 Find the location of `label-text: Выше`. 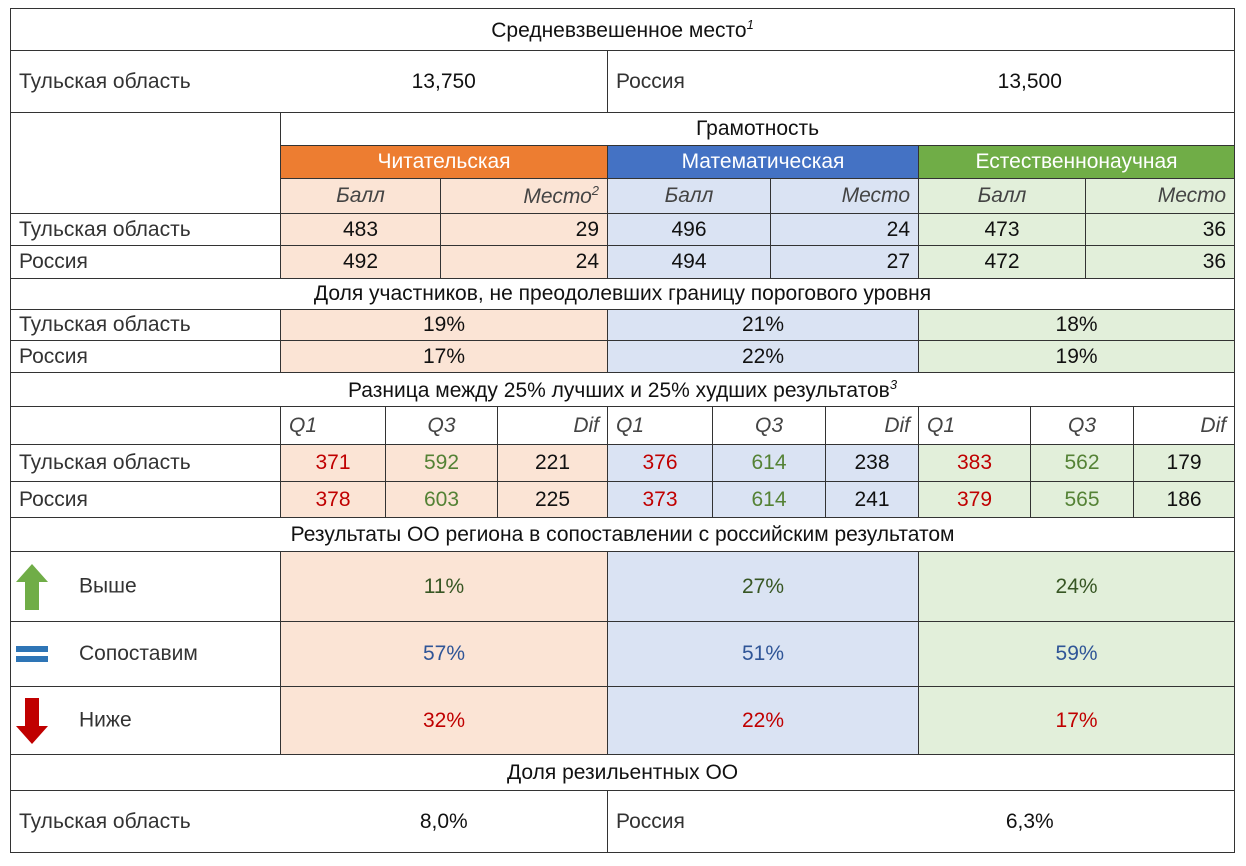

label-text: Выше is located at coordinates (108, 586).